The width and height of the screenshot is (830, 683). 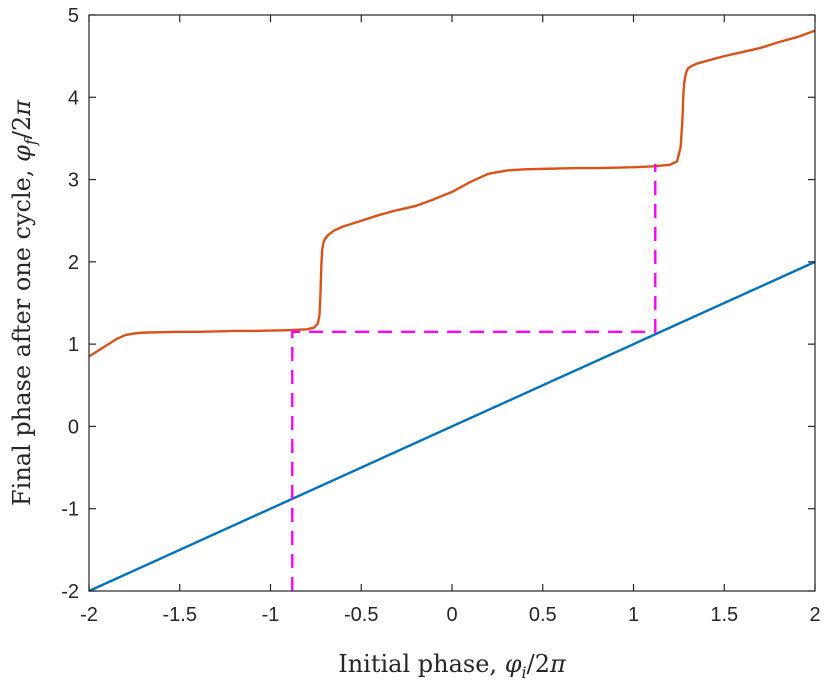 I want to click on x-tick-label: 1.5, so click(x=724, y=615).